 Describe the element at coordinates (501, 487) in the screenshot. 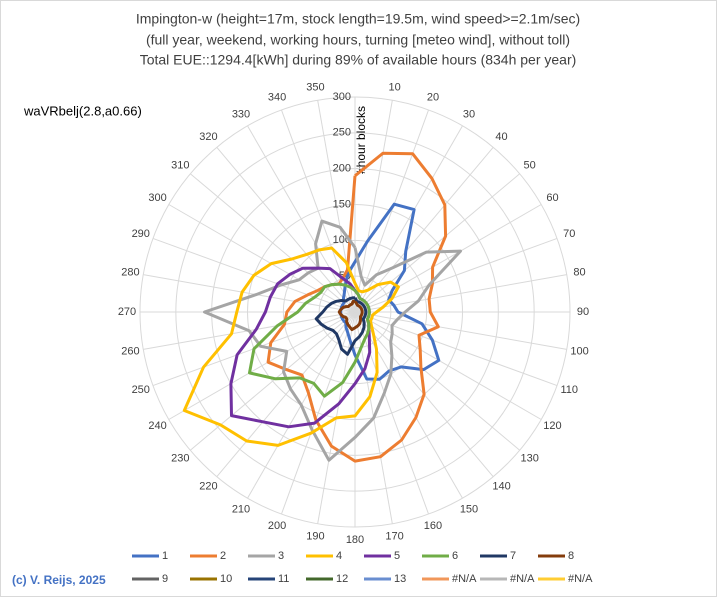

I see `angle-label: 140` at that location.